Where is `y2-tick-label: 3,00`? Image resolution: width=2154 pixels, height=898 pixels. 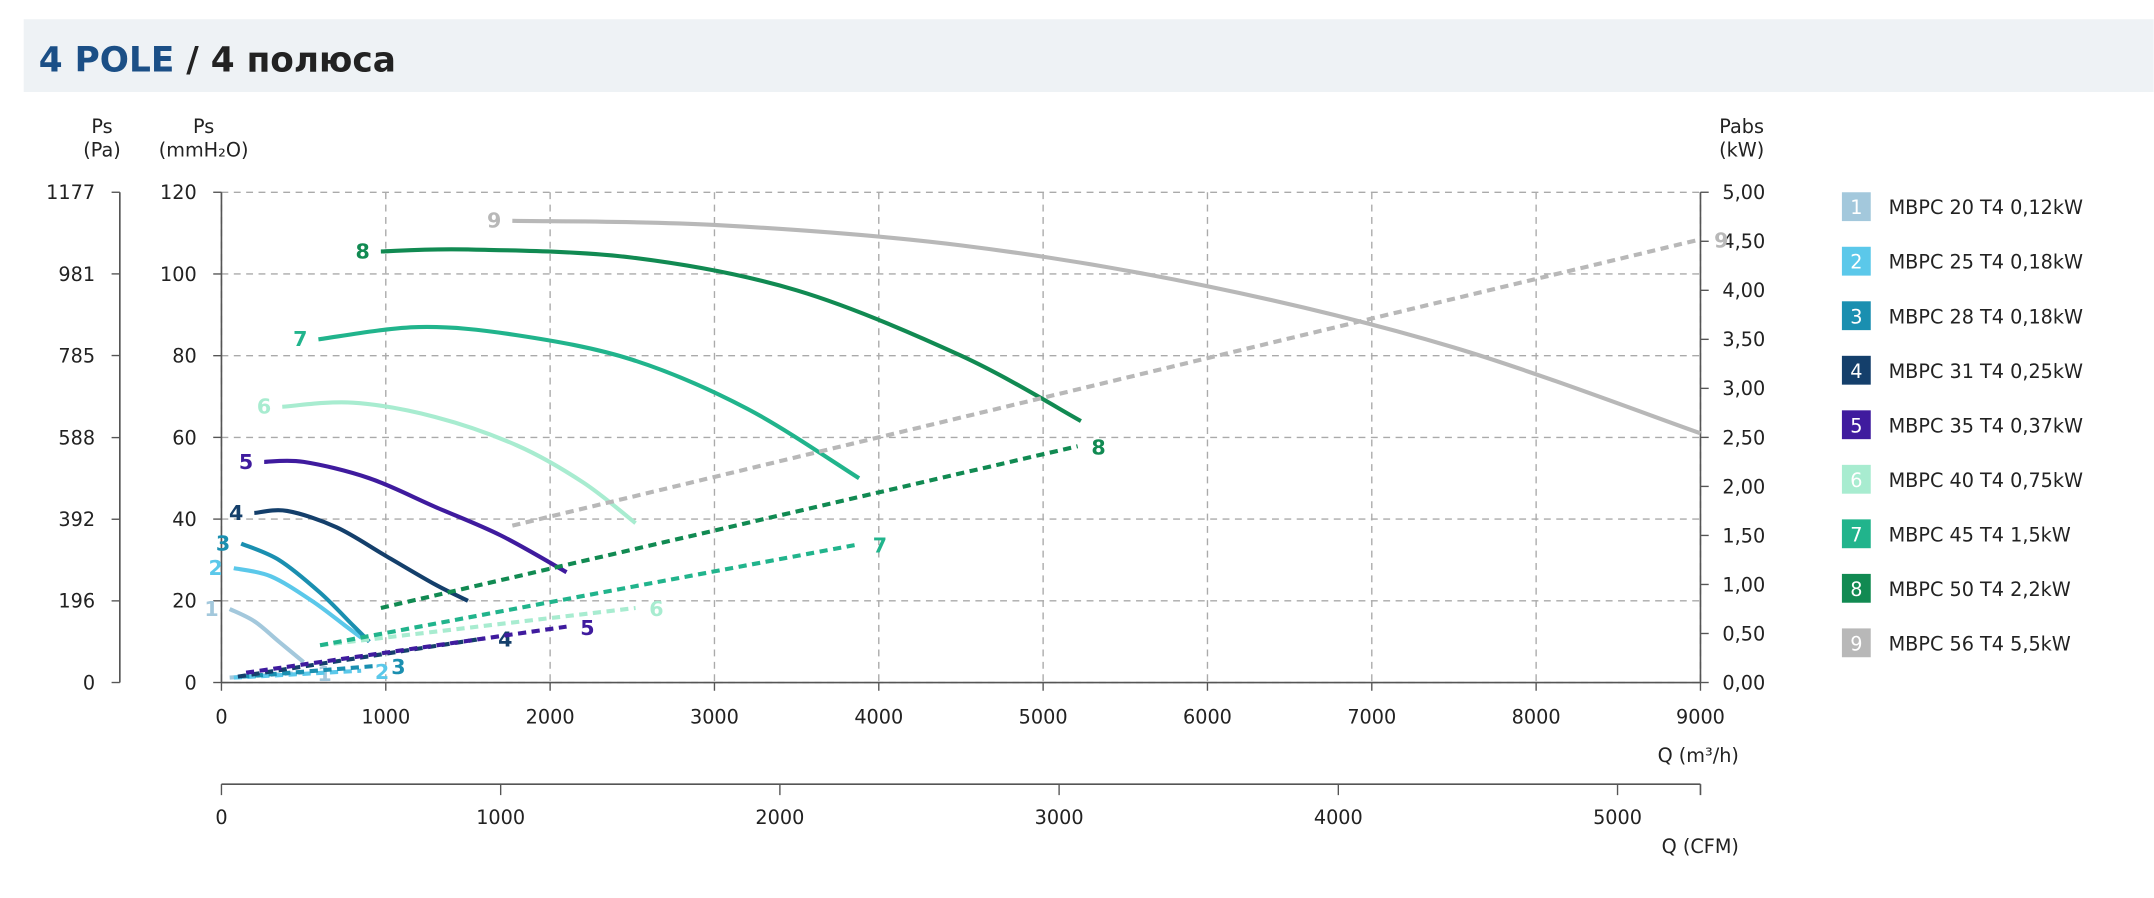
y2-tick-label: 3,00 is located at coordinates (1743, 388).